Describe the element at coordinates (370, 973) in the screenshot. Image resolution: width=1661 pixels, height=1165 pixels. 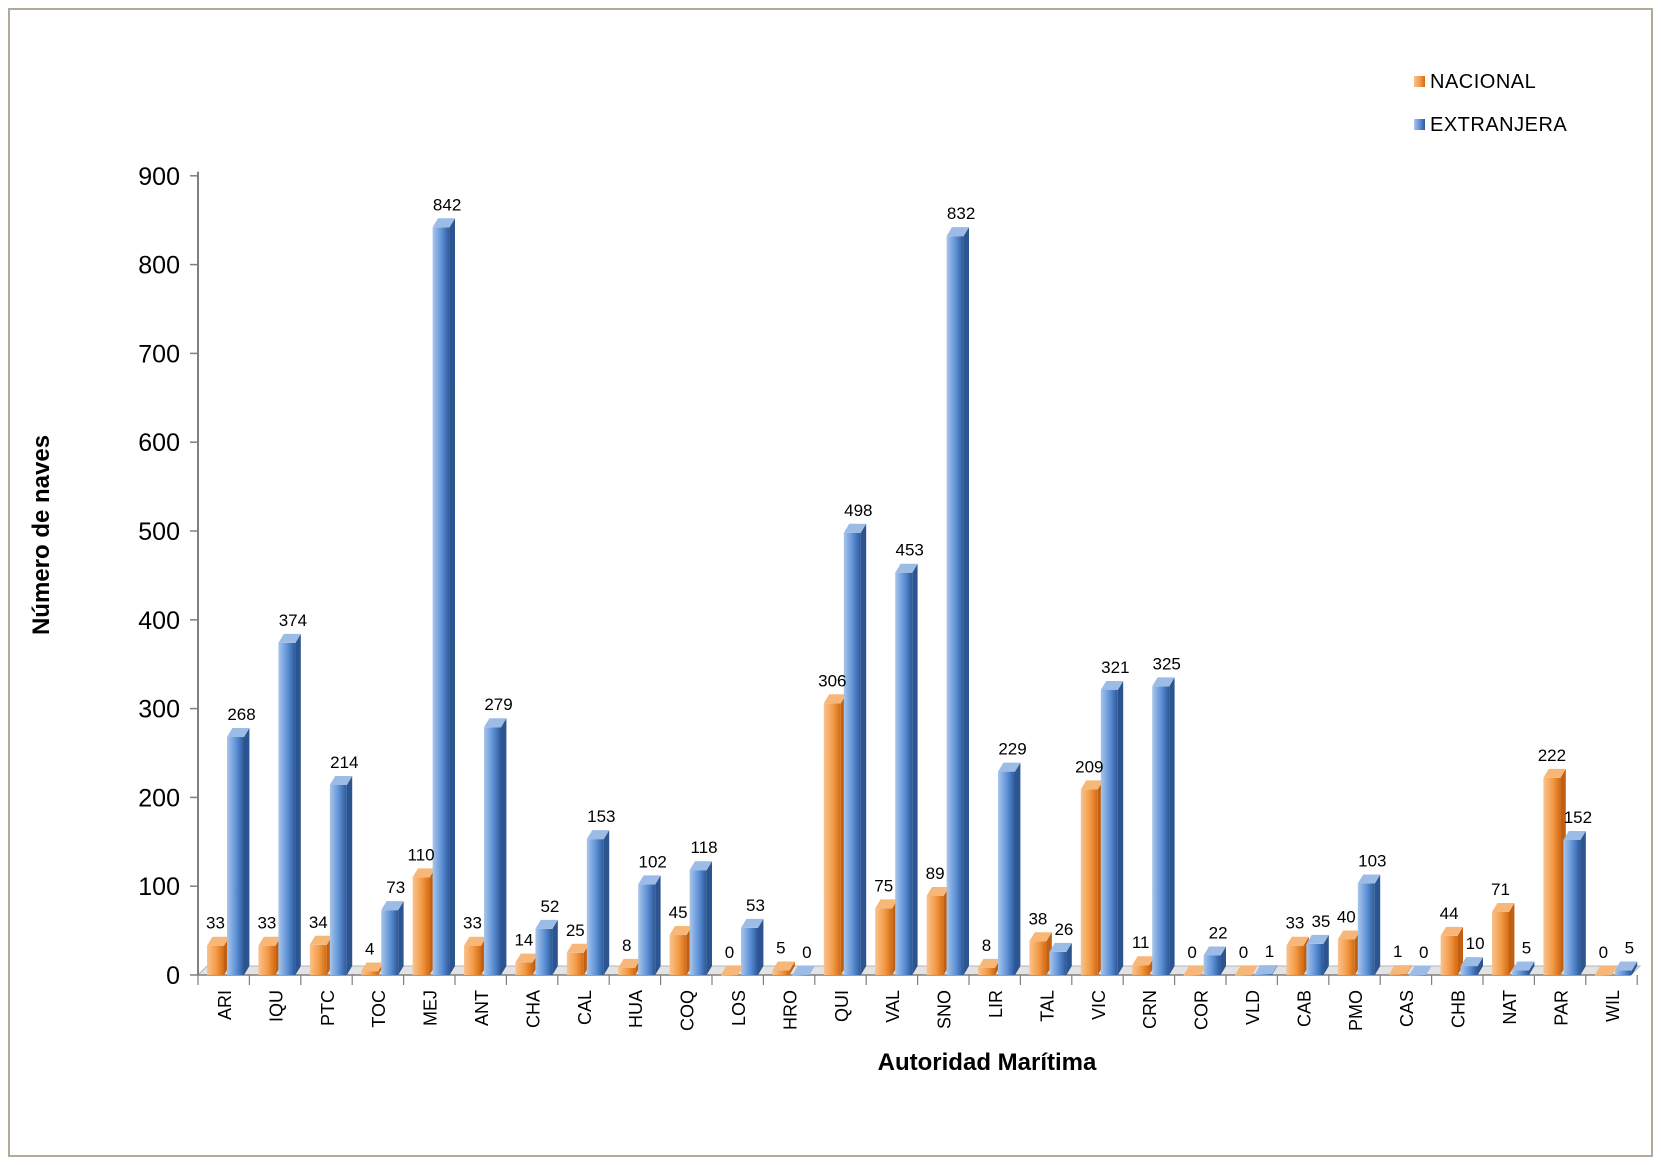
I see `bar-nacional-toc-front` at that location.